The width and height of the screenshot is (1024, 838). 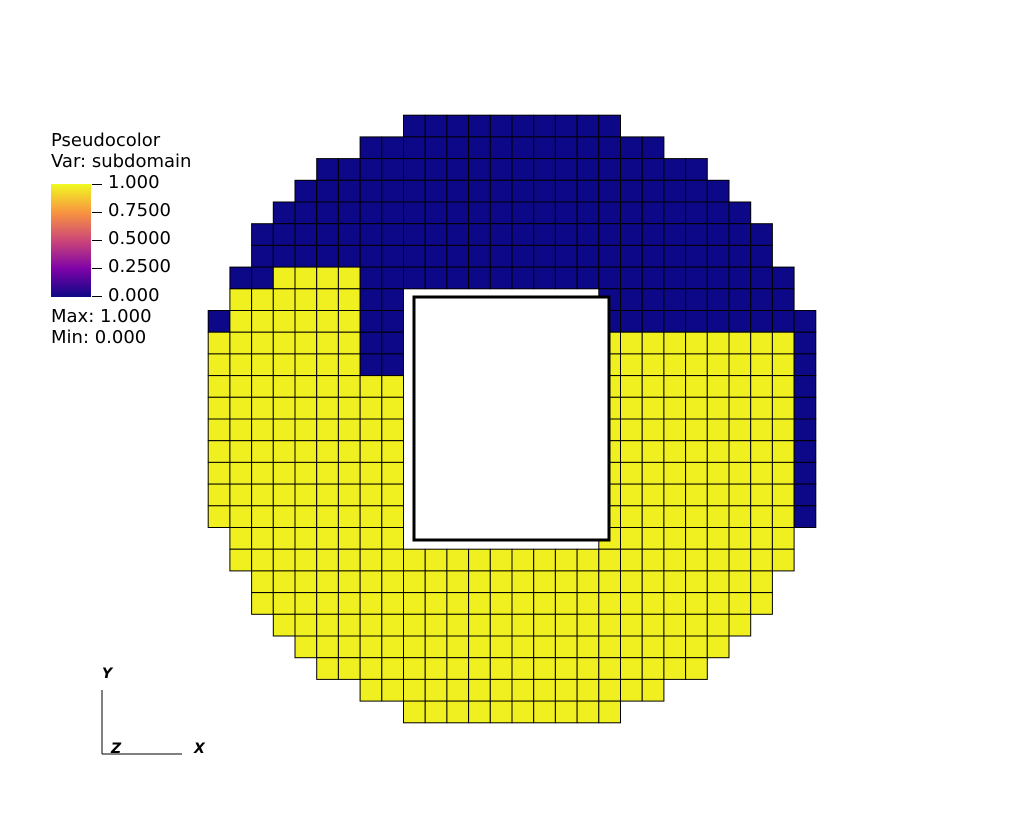 I want to click on legend-min-label: Min: 0.000, so click(x=99, y=337).